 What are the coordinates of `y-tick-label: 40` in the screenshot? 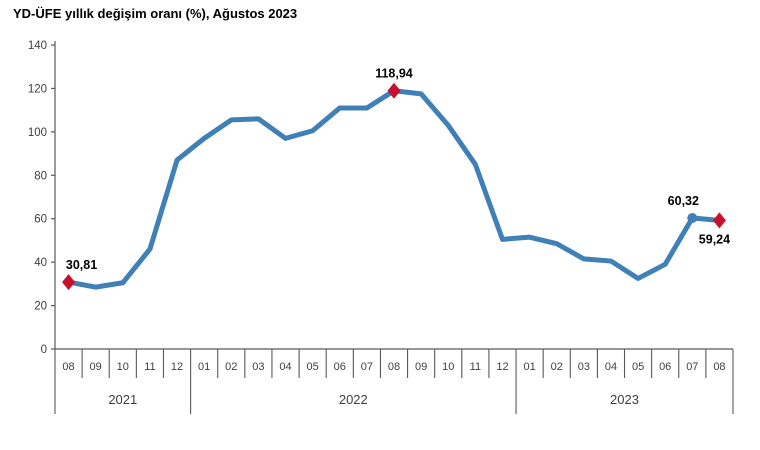 It's located at (40, 263).